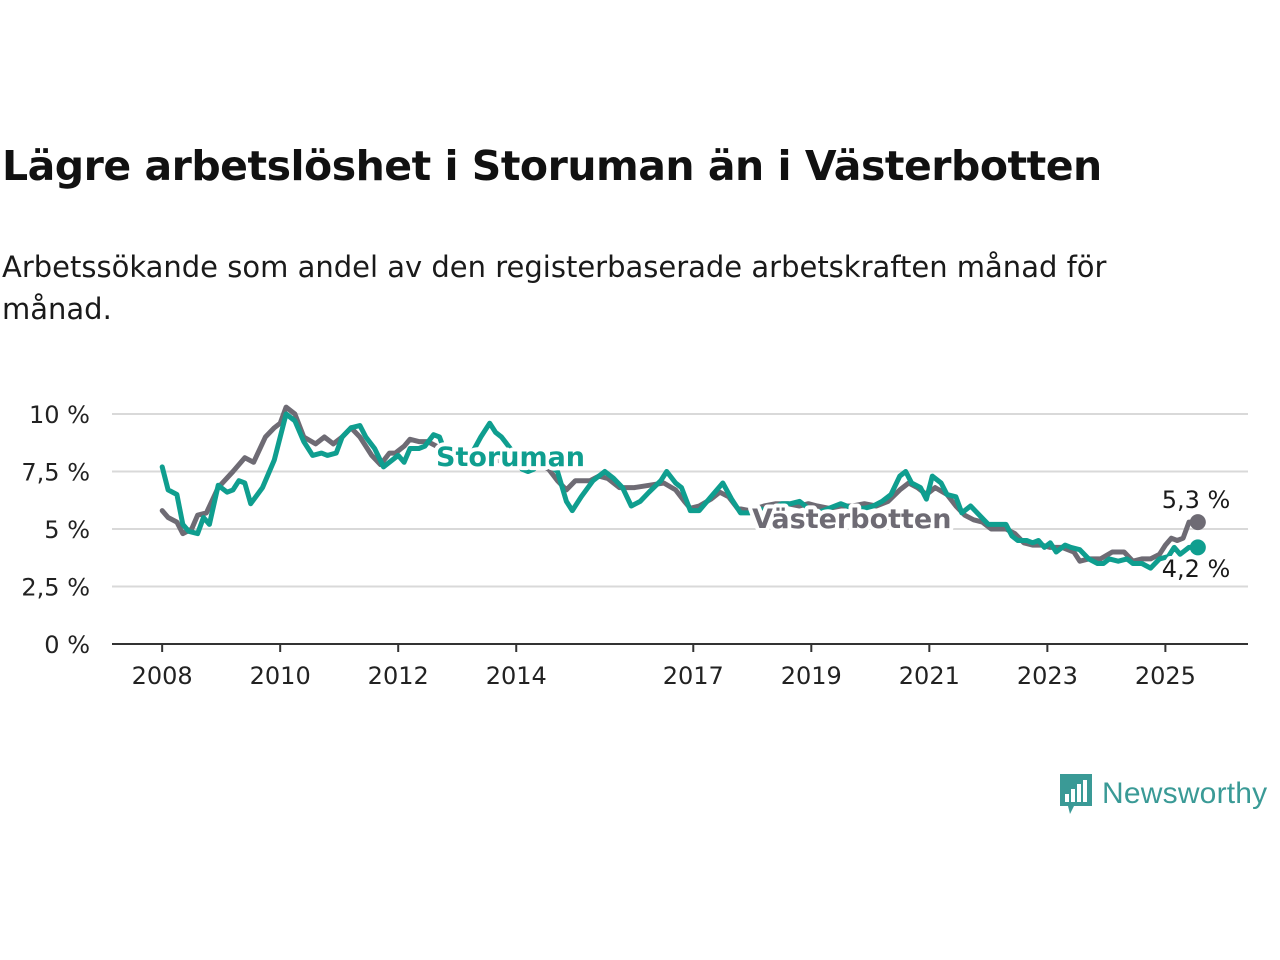  Describe the element at coordinates (162, 676) in the screenshot. I see `x-tick-label: 2008` at that location.